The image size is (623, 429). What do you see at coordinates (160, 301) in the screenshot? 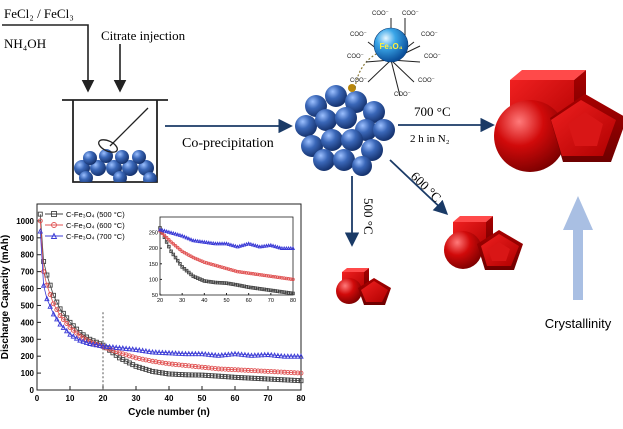
I see `inset-x-tick-label: 20` at bounding box center [160, 301].